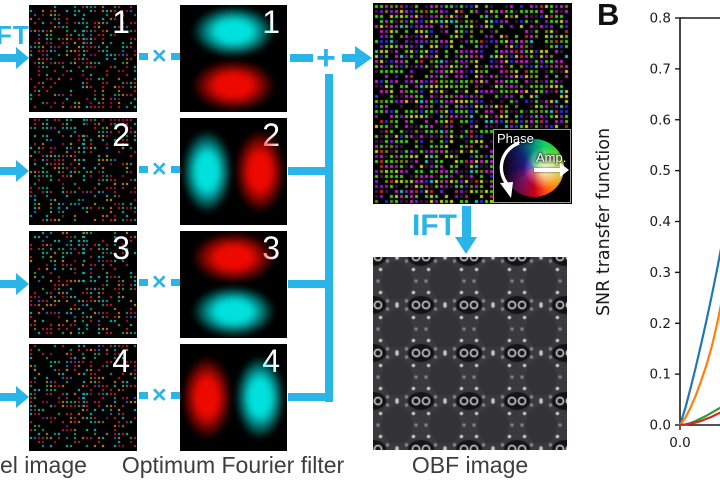  Describe the element at coordinates (159, 282) in the screenshot. I see `multiply-symbol-3: ×` at that location.